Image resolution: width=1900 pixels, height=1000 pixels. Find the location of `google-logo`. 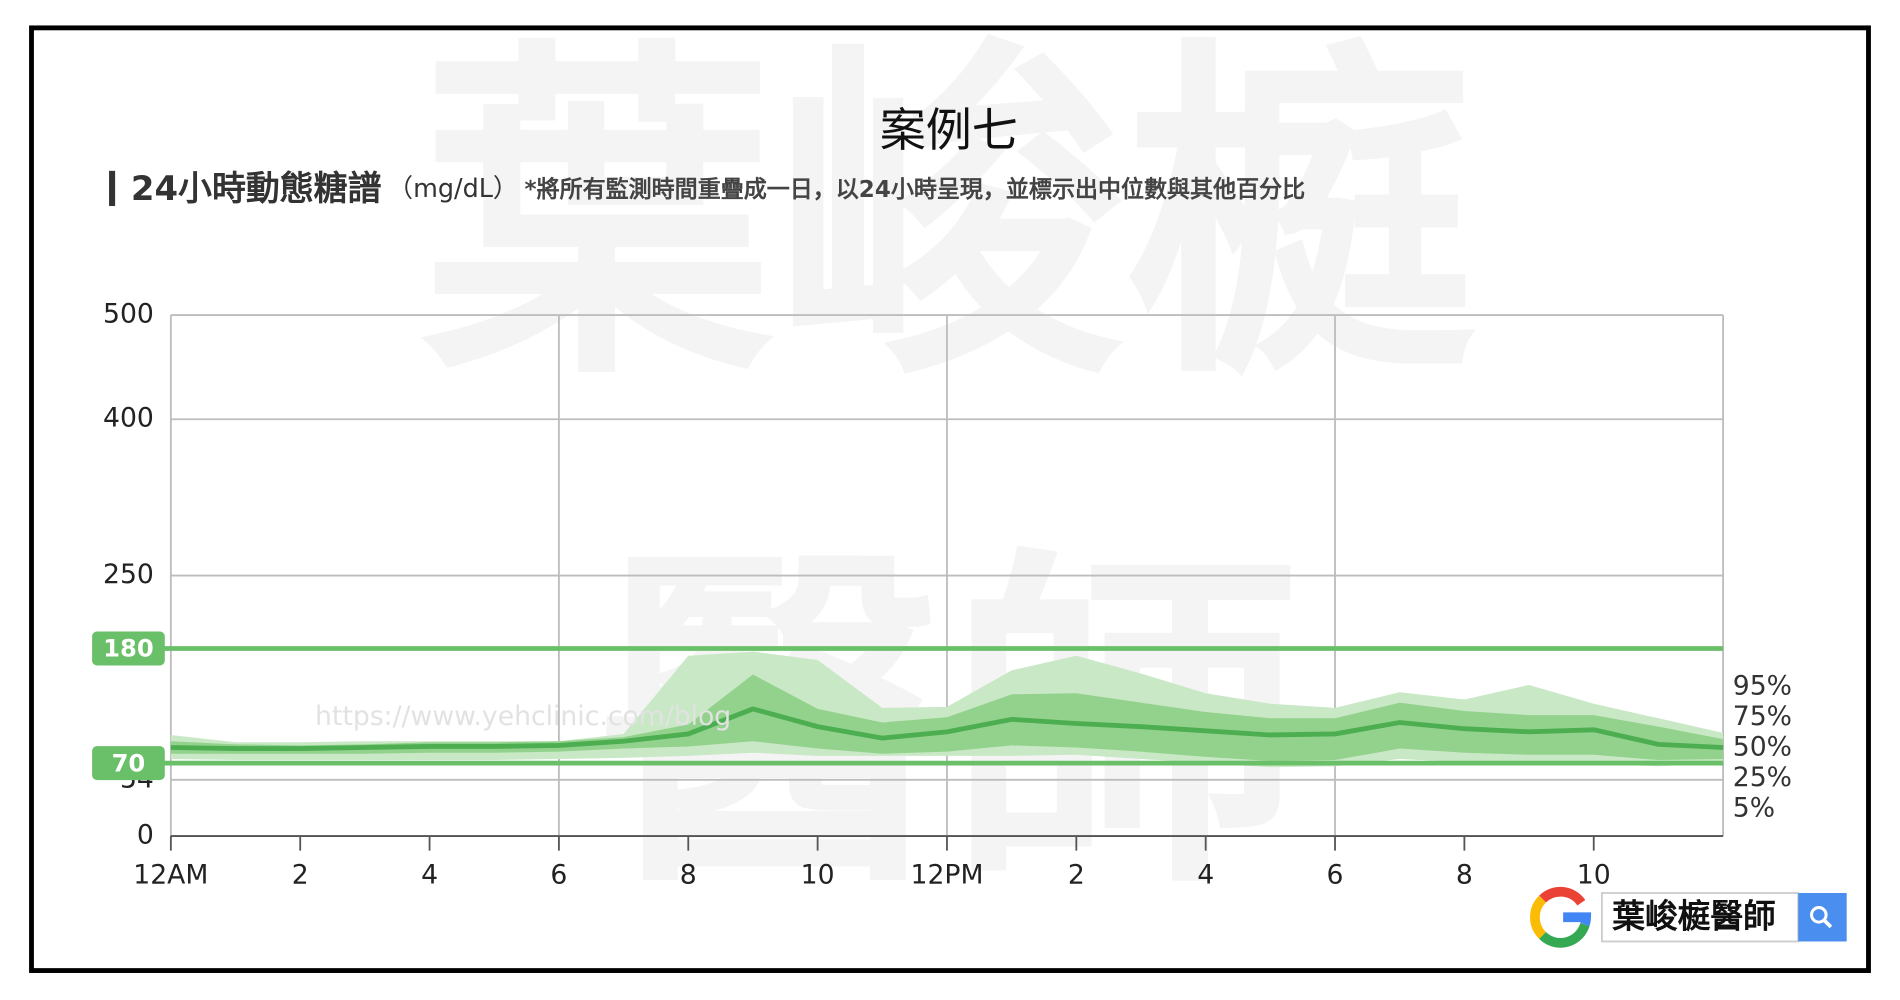

google-logo is located at coordinates (1561, 917).